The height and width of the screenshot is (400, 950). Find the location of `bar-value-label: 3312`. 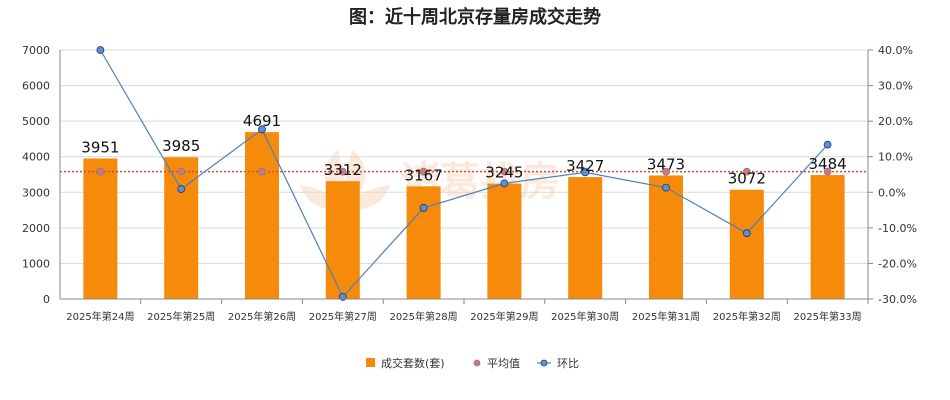

bar-value-label: 3312 is located at coordinates (343, 170).